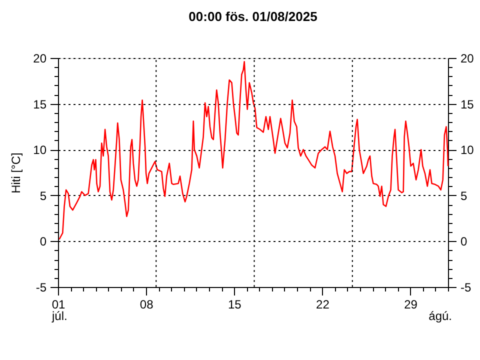 This screenshot has height=360, width=480. Describe the element at coordinates (43, 241) in the screenshot. I see `y-tick-label: 0` at that location.